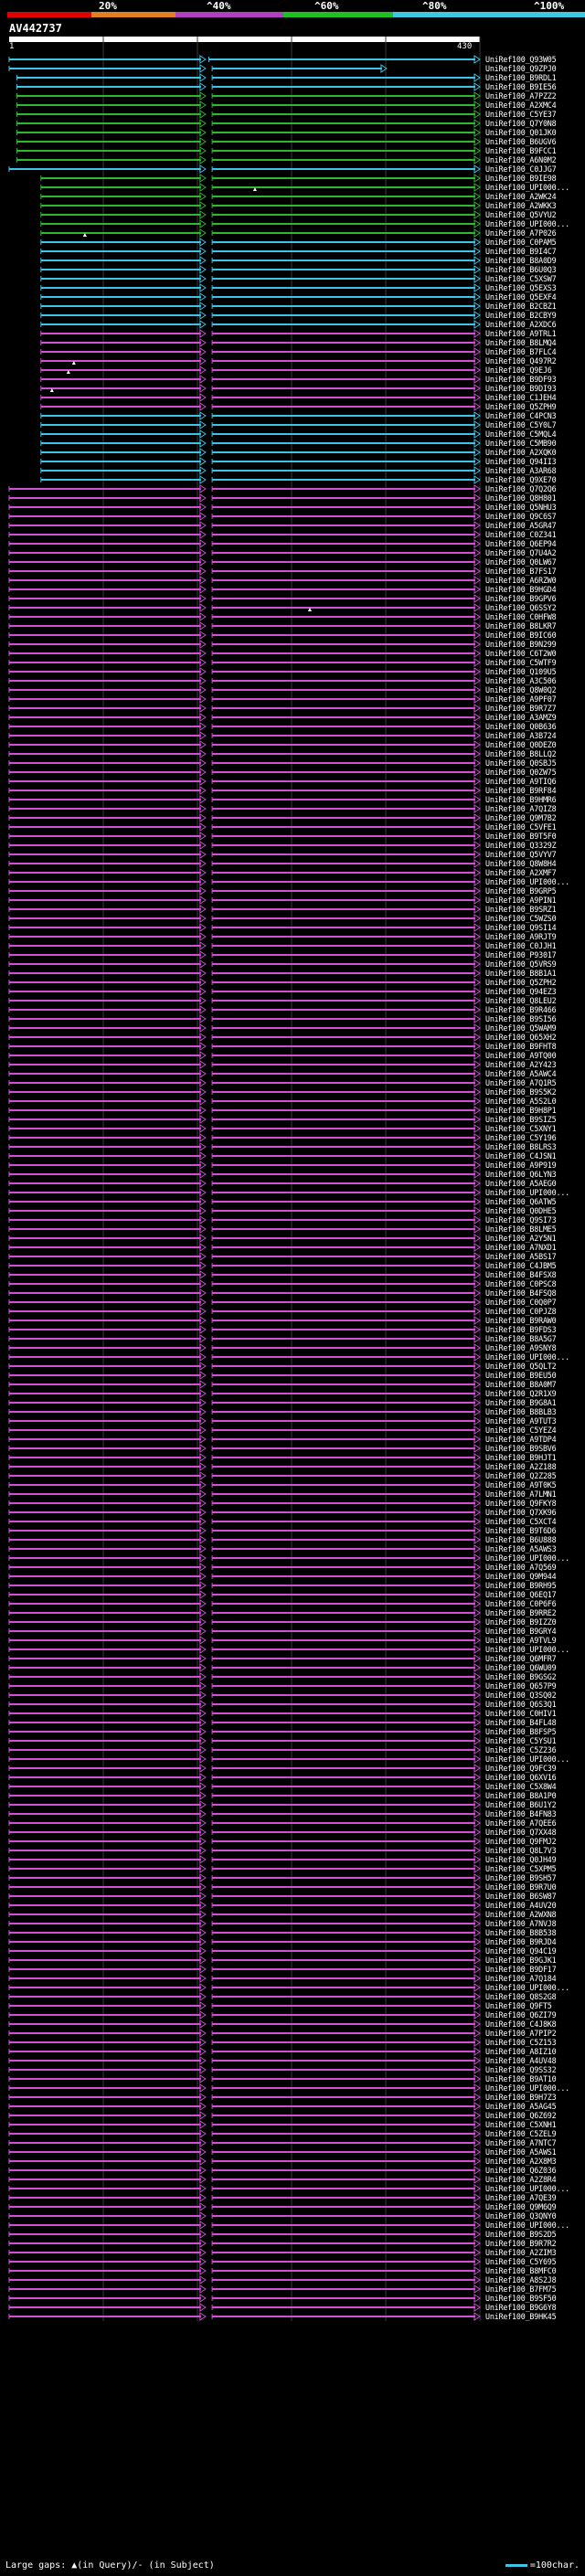 The width and height of the screenshot is (585, 2576). Describe the element at coordinates (521, 1850) in the screenshot. I see `hit-link: UniRef100_Q8L7V3` at that location.